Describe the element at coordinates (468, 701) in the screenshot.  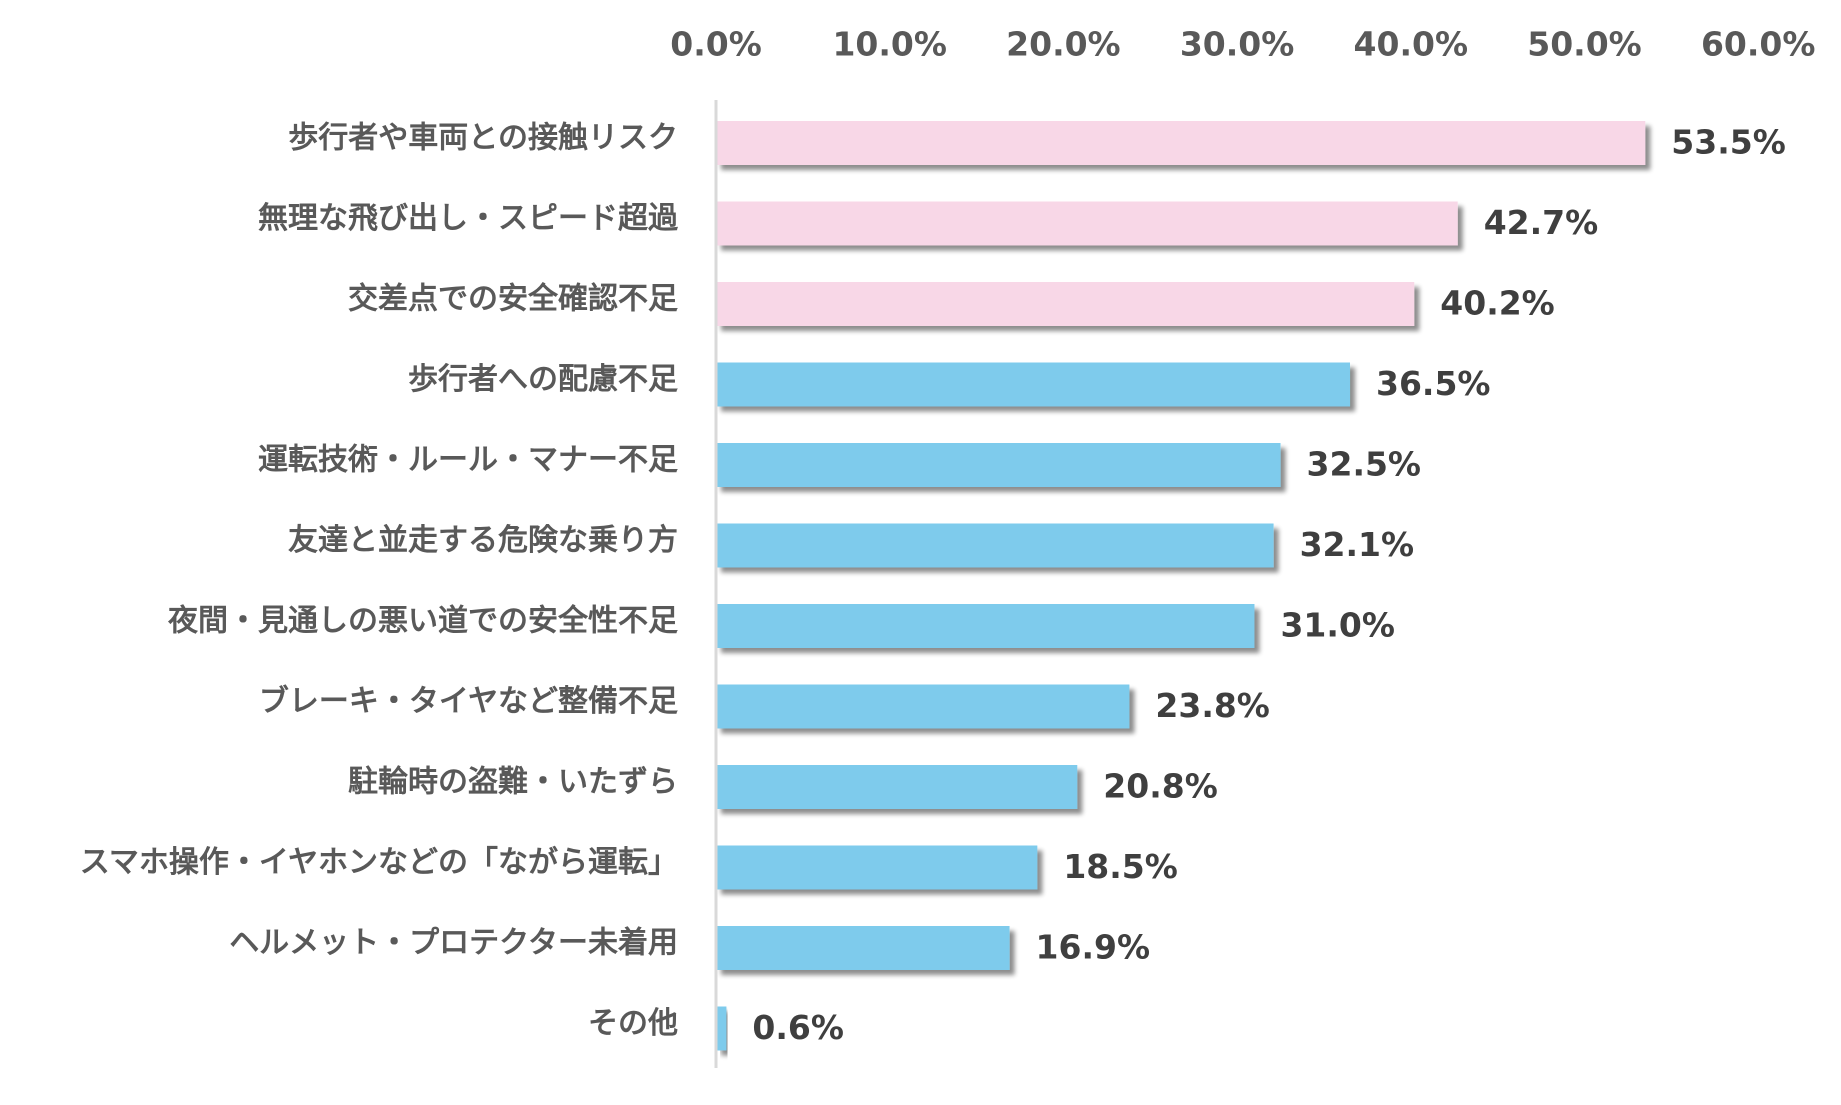
I see `category-label: ブレーキ・タイヤなど整備不足` at that location.